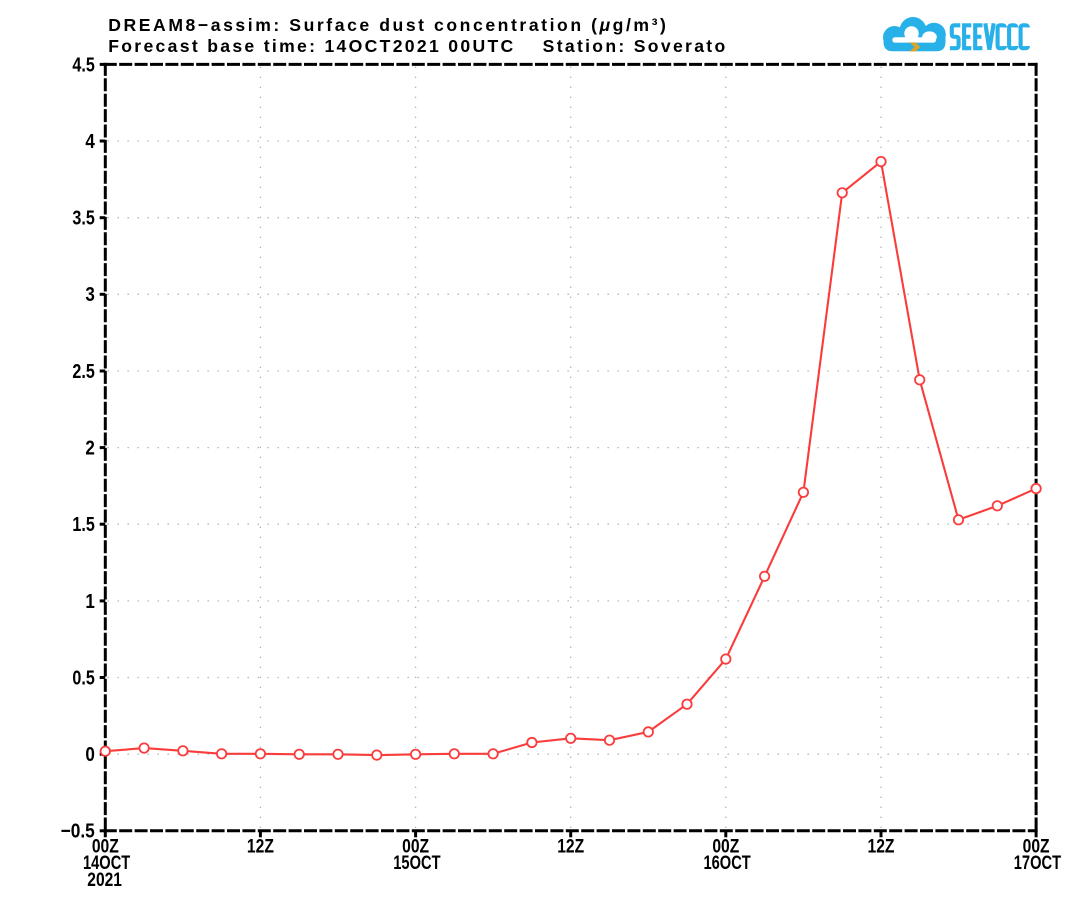  Describe the element at coordinates (83, 65) in the screenshot. I see `svg-text: 4.5` at that location.